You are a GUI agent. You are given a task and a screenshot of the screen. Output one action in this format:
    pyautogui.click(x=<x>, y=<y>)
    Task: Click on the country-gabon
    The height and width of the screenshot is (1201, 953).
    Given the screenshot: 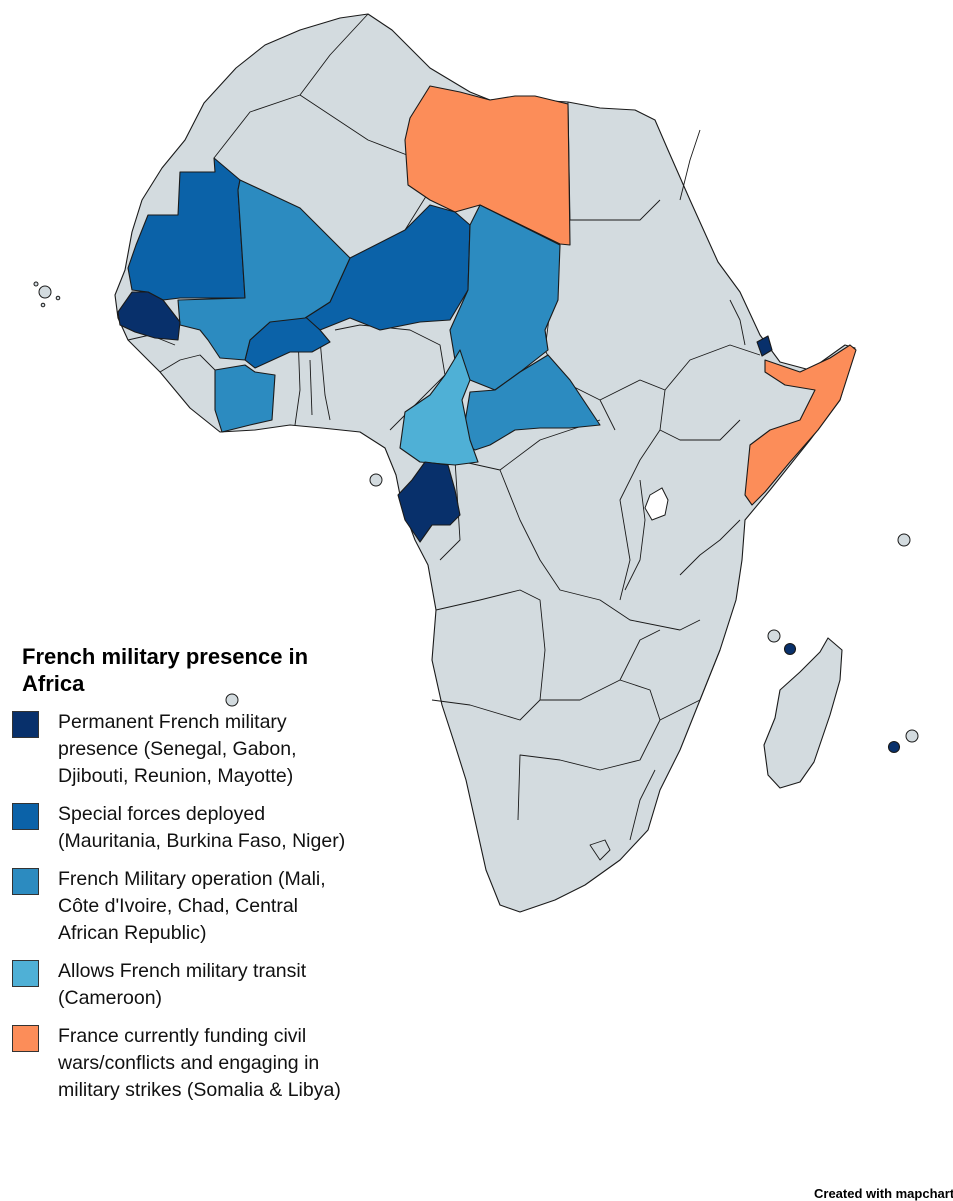 What is the action you would take?
    pyautogui.click(x=429, y=502)
    